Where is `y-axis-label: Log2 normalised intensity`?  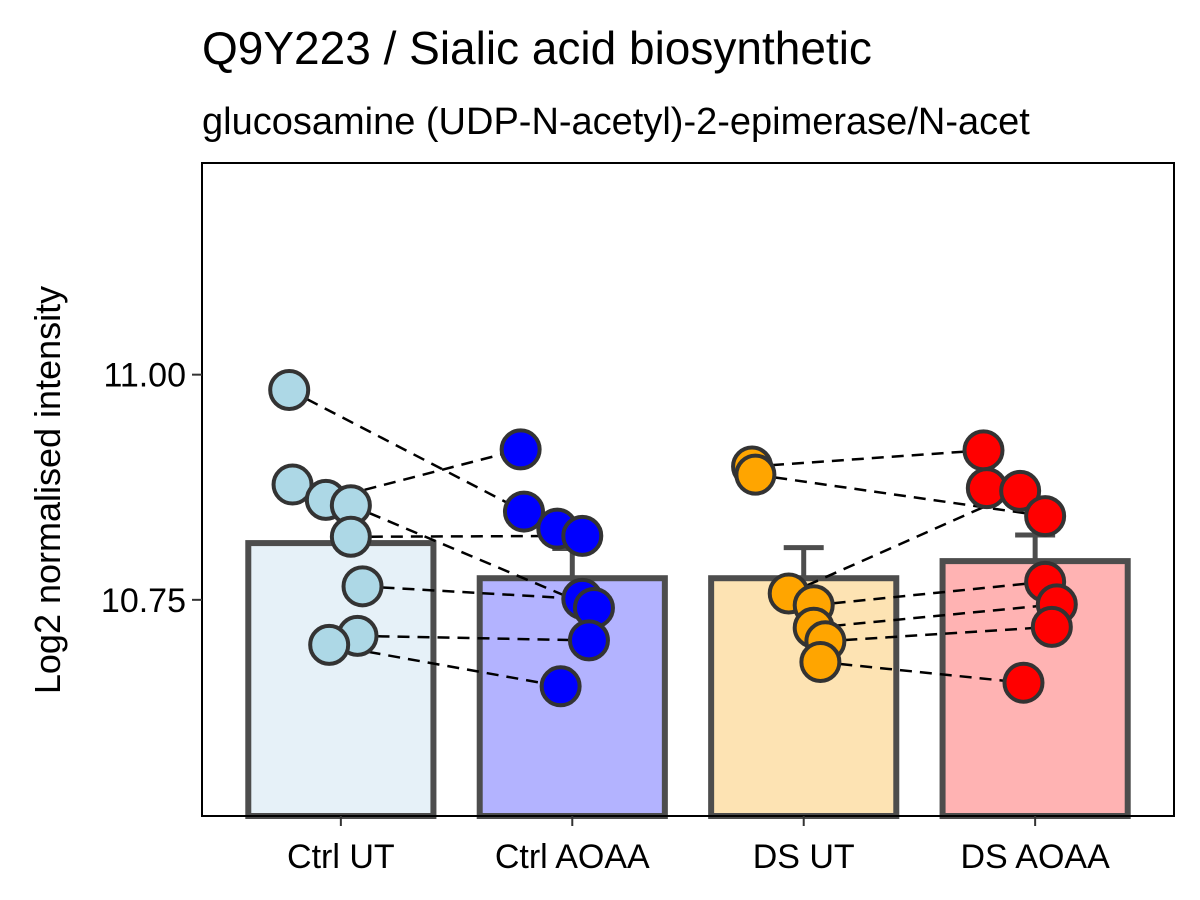 y-axis-label: Log2 normalised intensity is located at coordinates (47, 490).